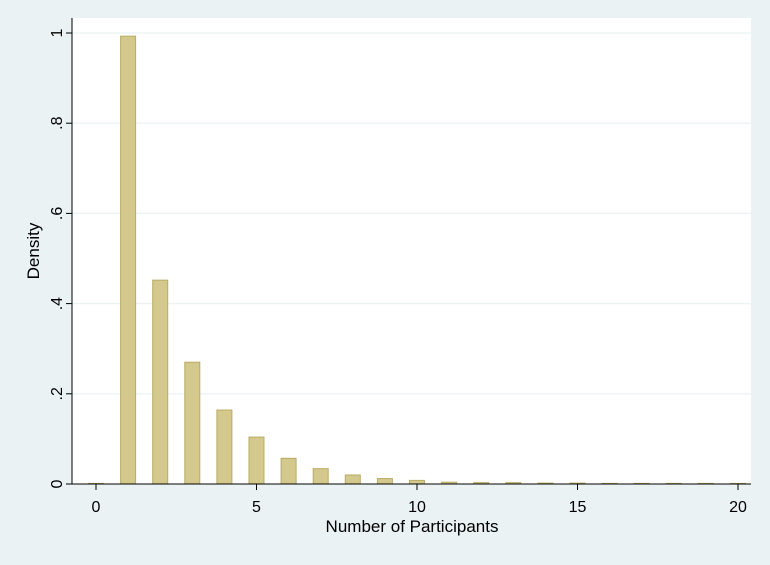  Describe the element at coordinates (57, 213) in the screenshot. I see `y-tick-label: .6` at that location.